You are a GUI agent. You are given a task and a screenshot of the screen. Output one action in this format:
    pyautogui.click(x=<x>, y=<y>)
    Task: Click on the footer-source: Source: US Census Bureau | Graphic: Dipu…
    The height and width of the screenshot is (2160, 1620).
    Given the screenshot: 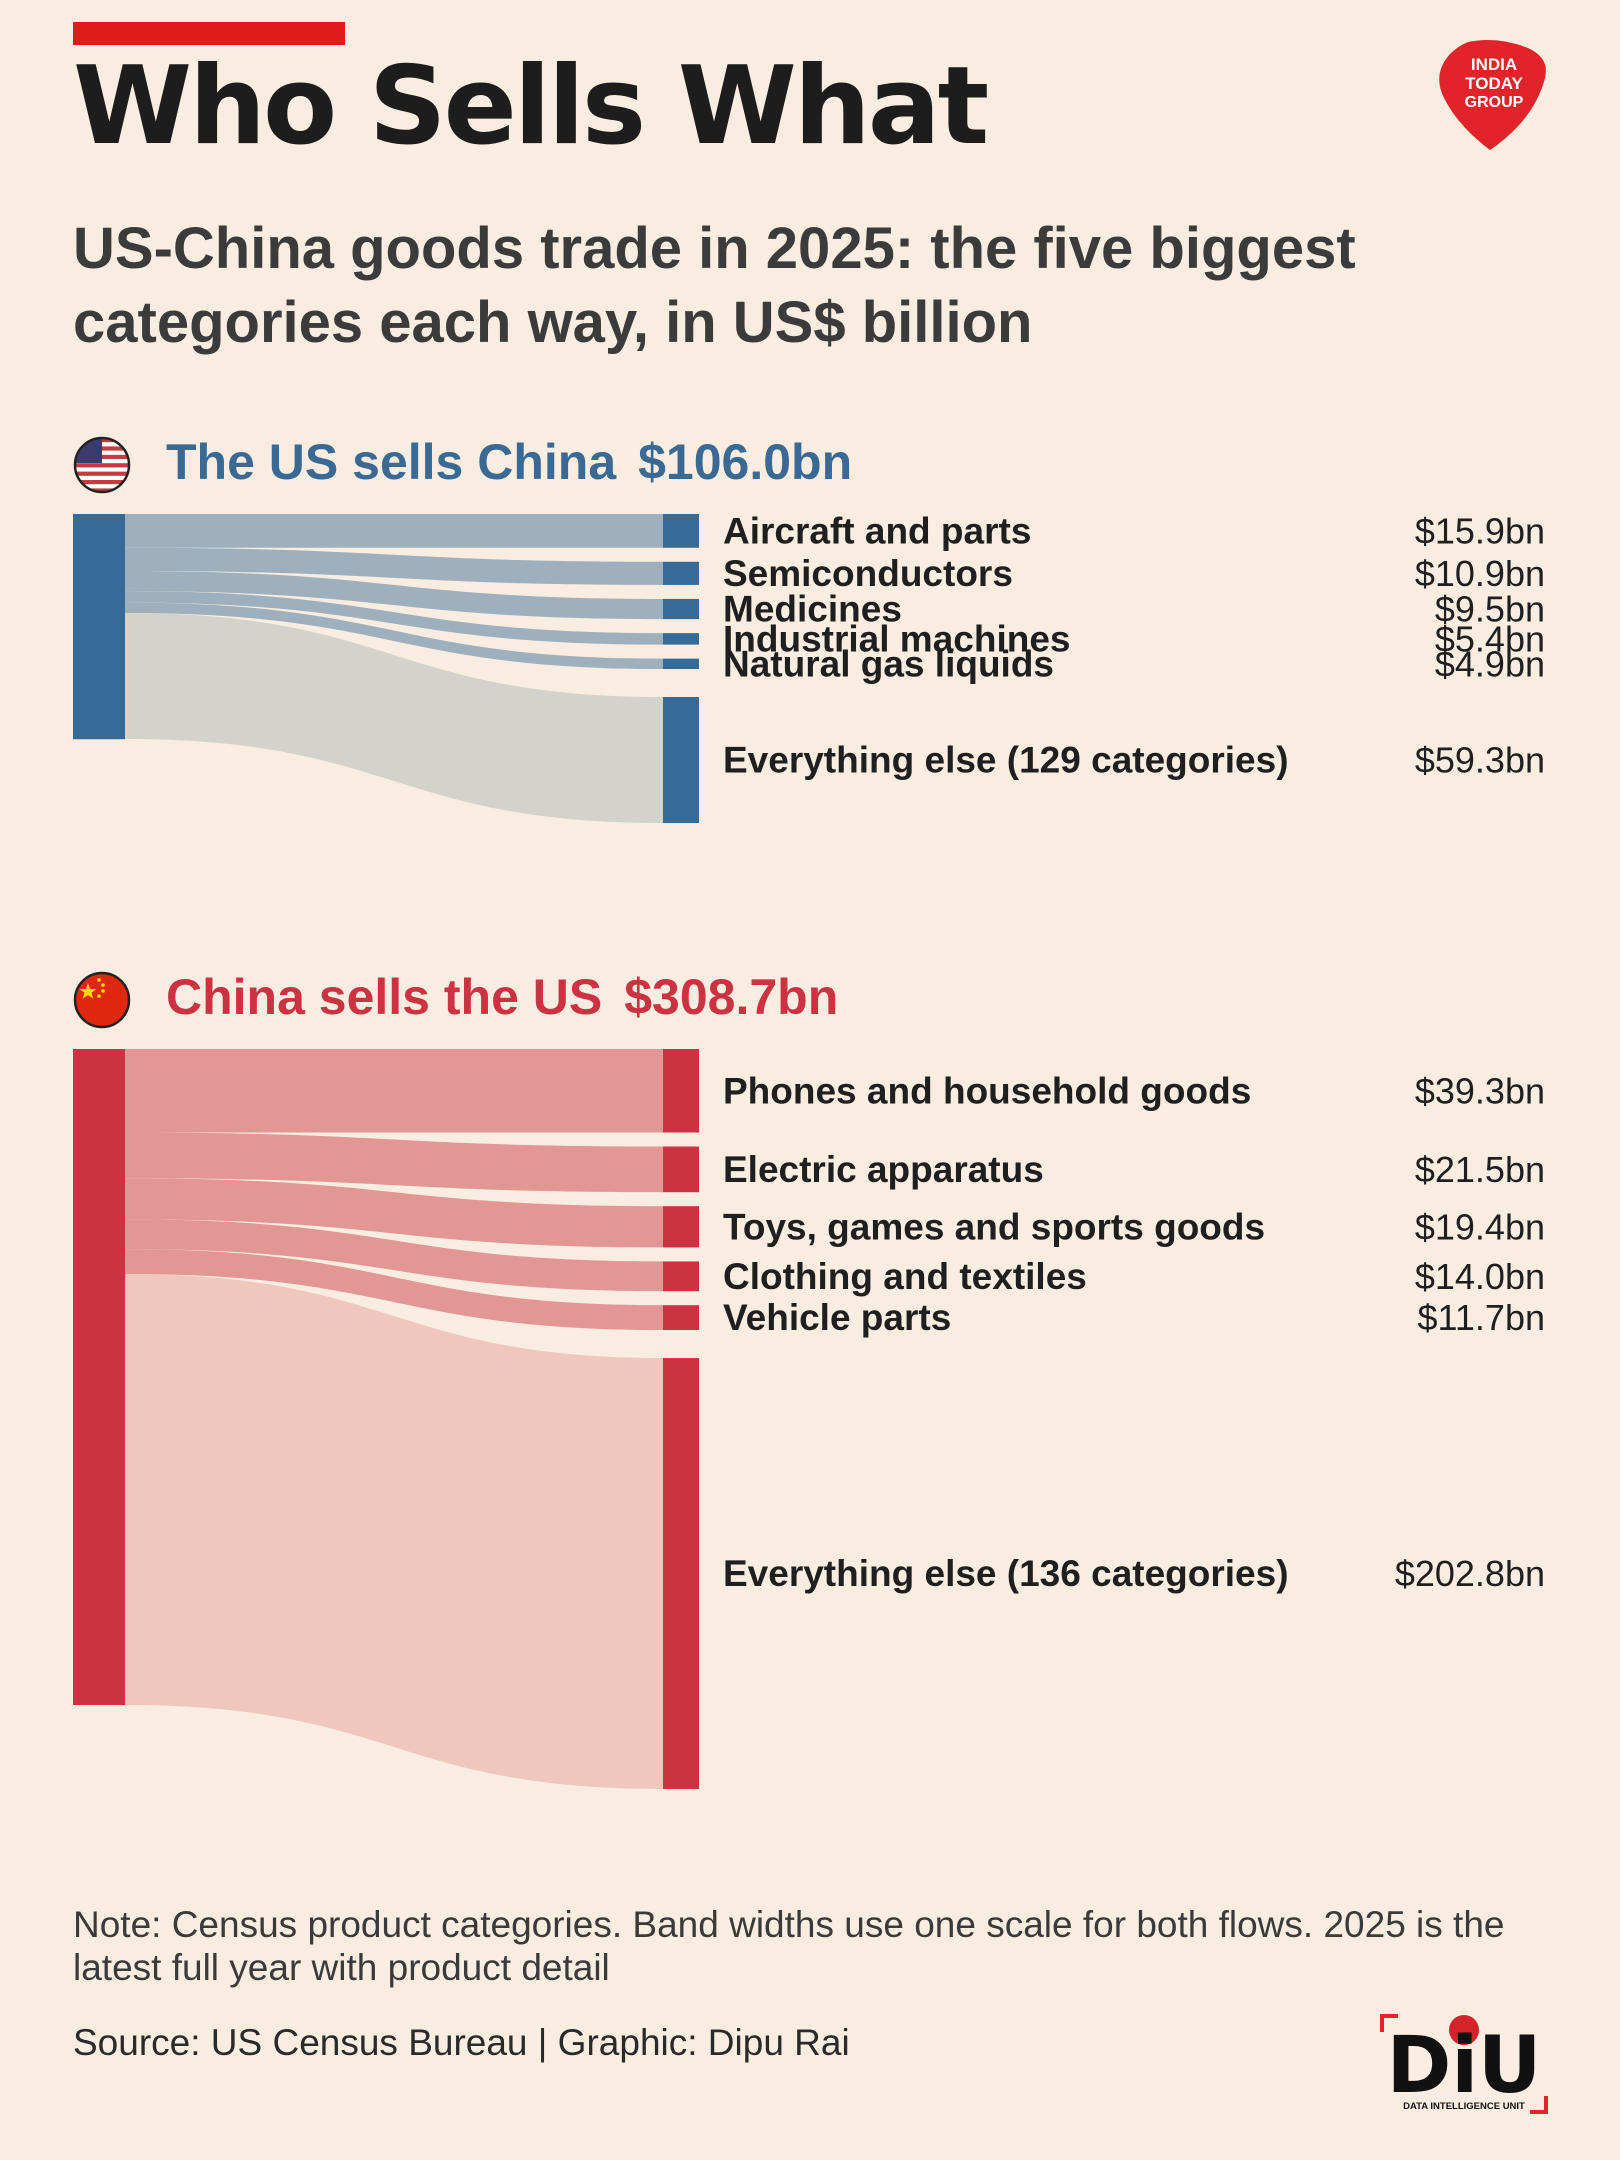 What is the action you would take?
    pyautogui.click(x=461, y=2042)
    